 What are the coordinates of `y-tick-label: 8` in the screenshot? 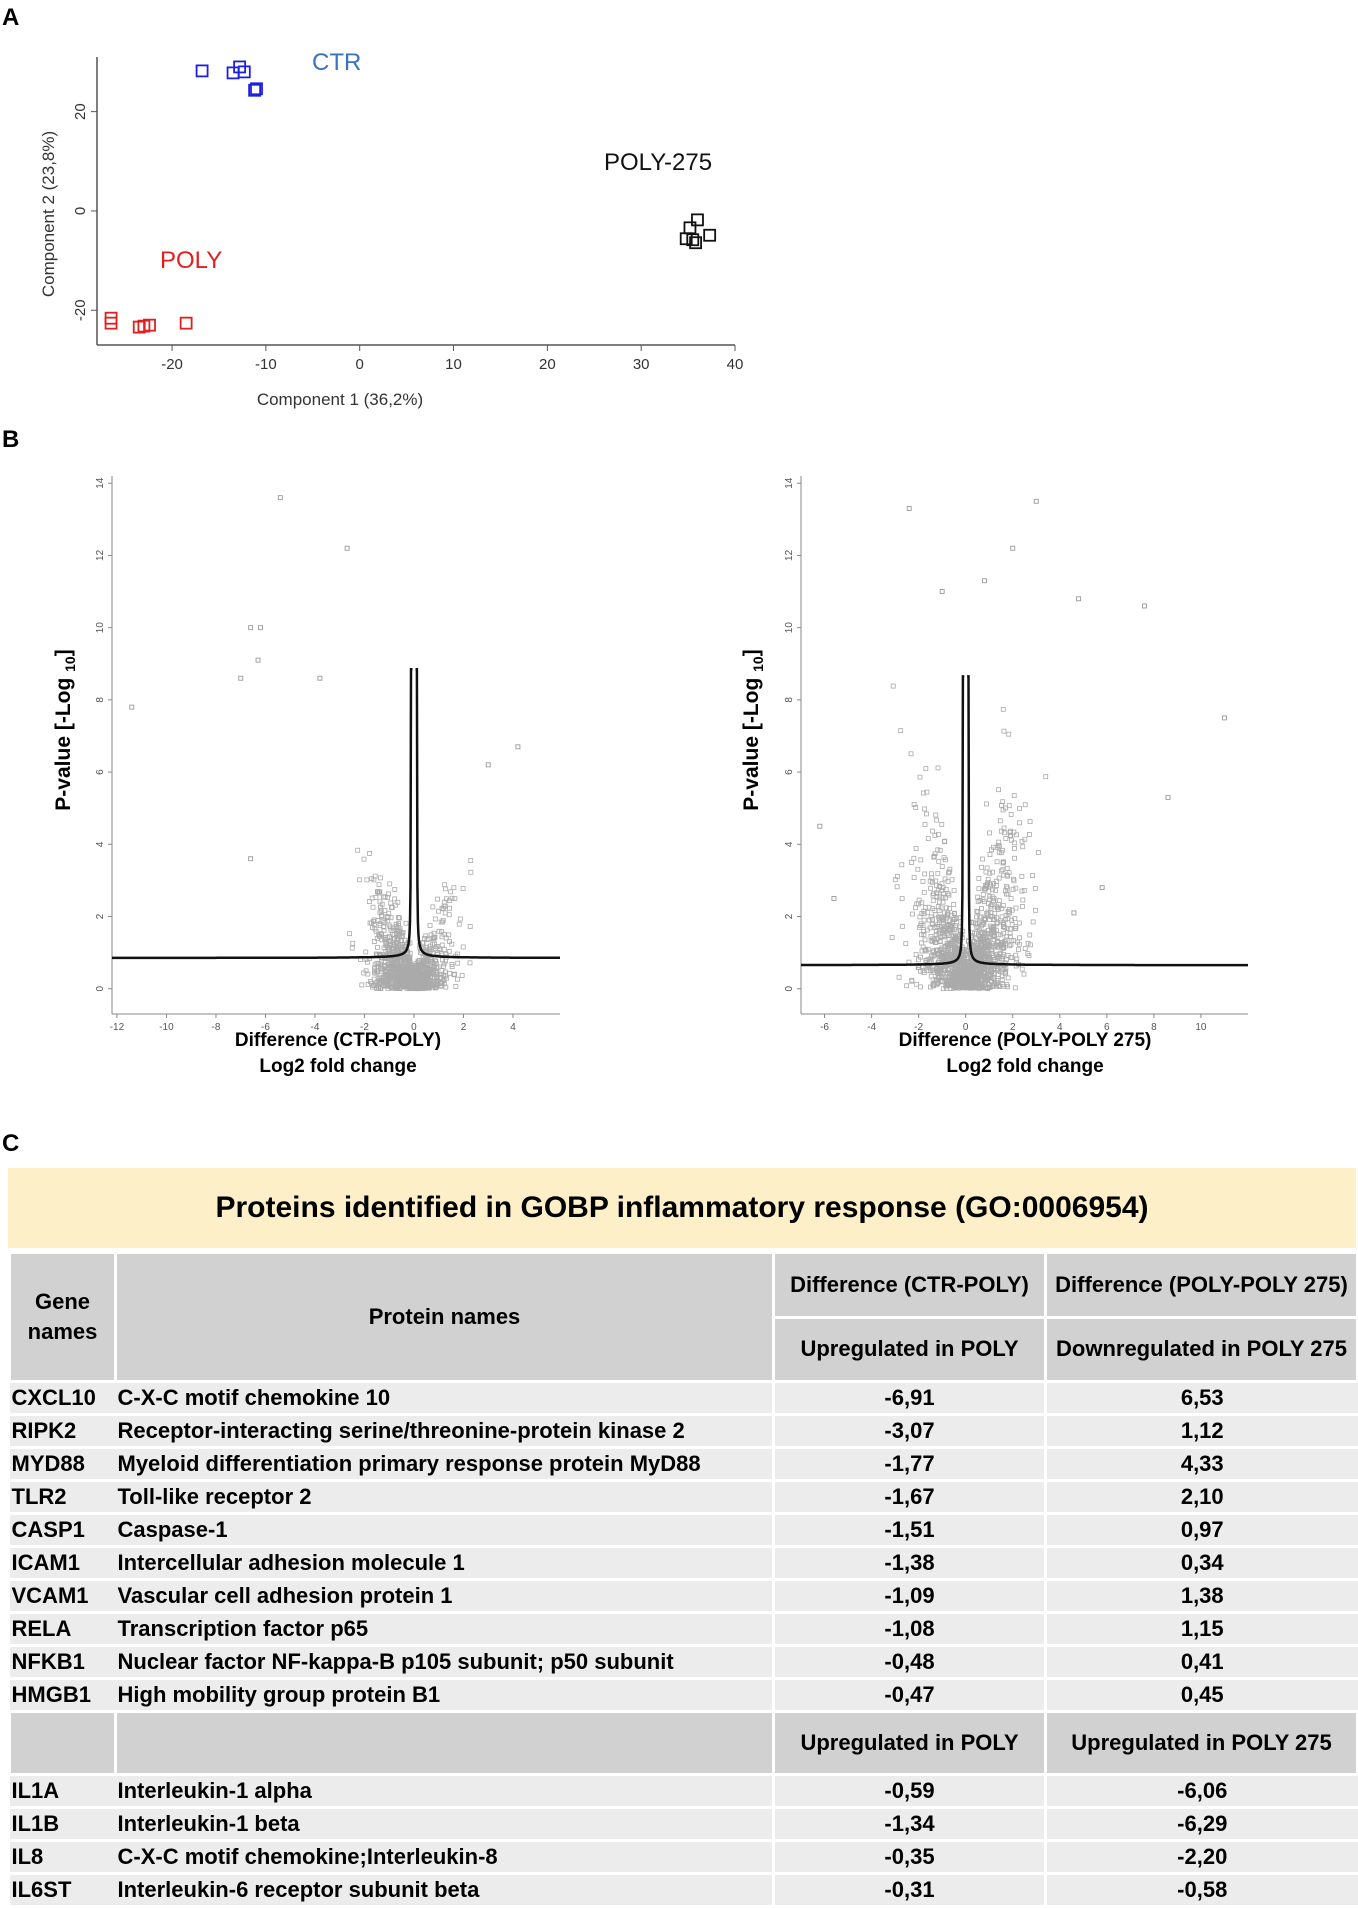 It's located at (789, 700).